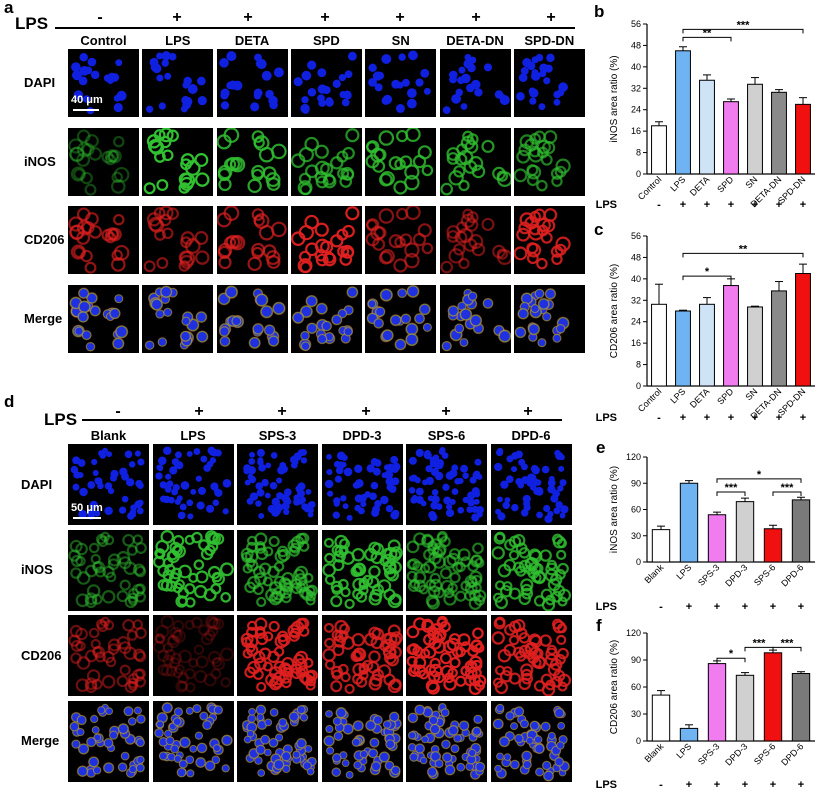 The image size is (827, 798). What do you see at coordinates (653, 573) in the screenshot?
I see `x-tick-label: Blank` at bounding box center [653, 573].